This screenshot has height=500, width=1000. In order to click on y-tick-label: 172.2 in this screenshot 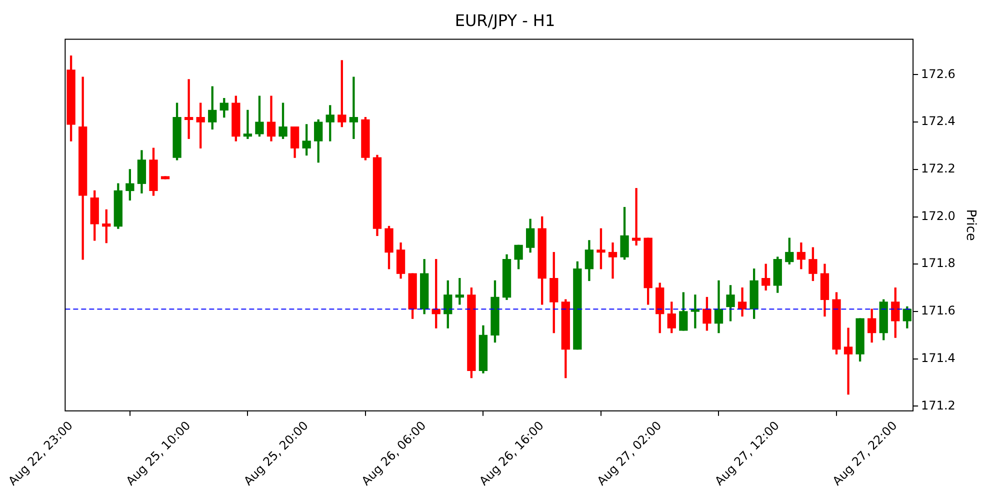, I will do `click(938, 169)`.